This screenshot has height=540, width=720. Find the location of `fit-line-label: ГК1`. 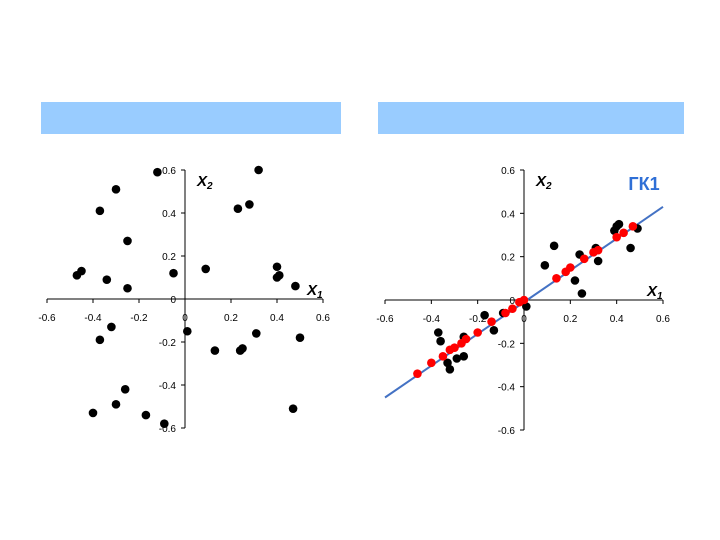

fit-line-label: ГК1 is located at coordinates (643, 184).